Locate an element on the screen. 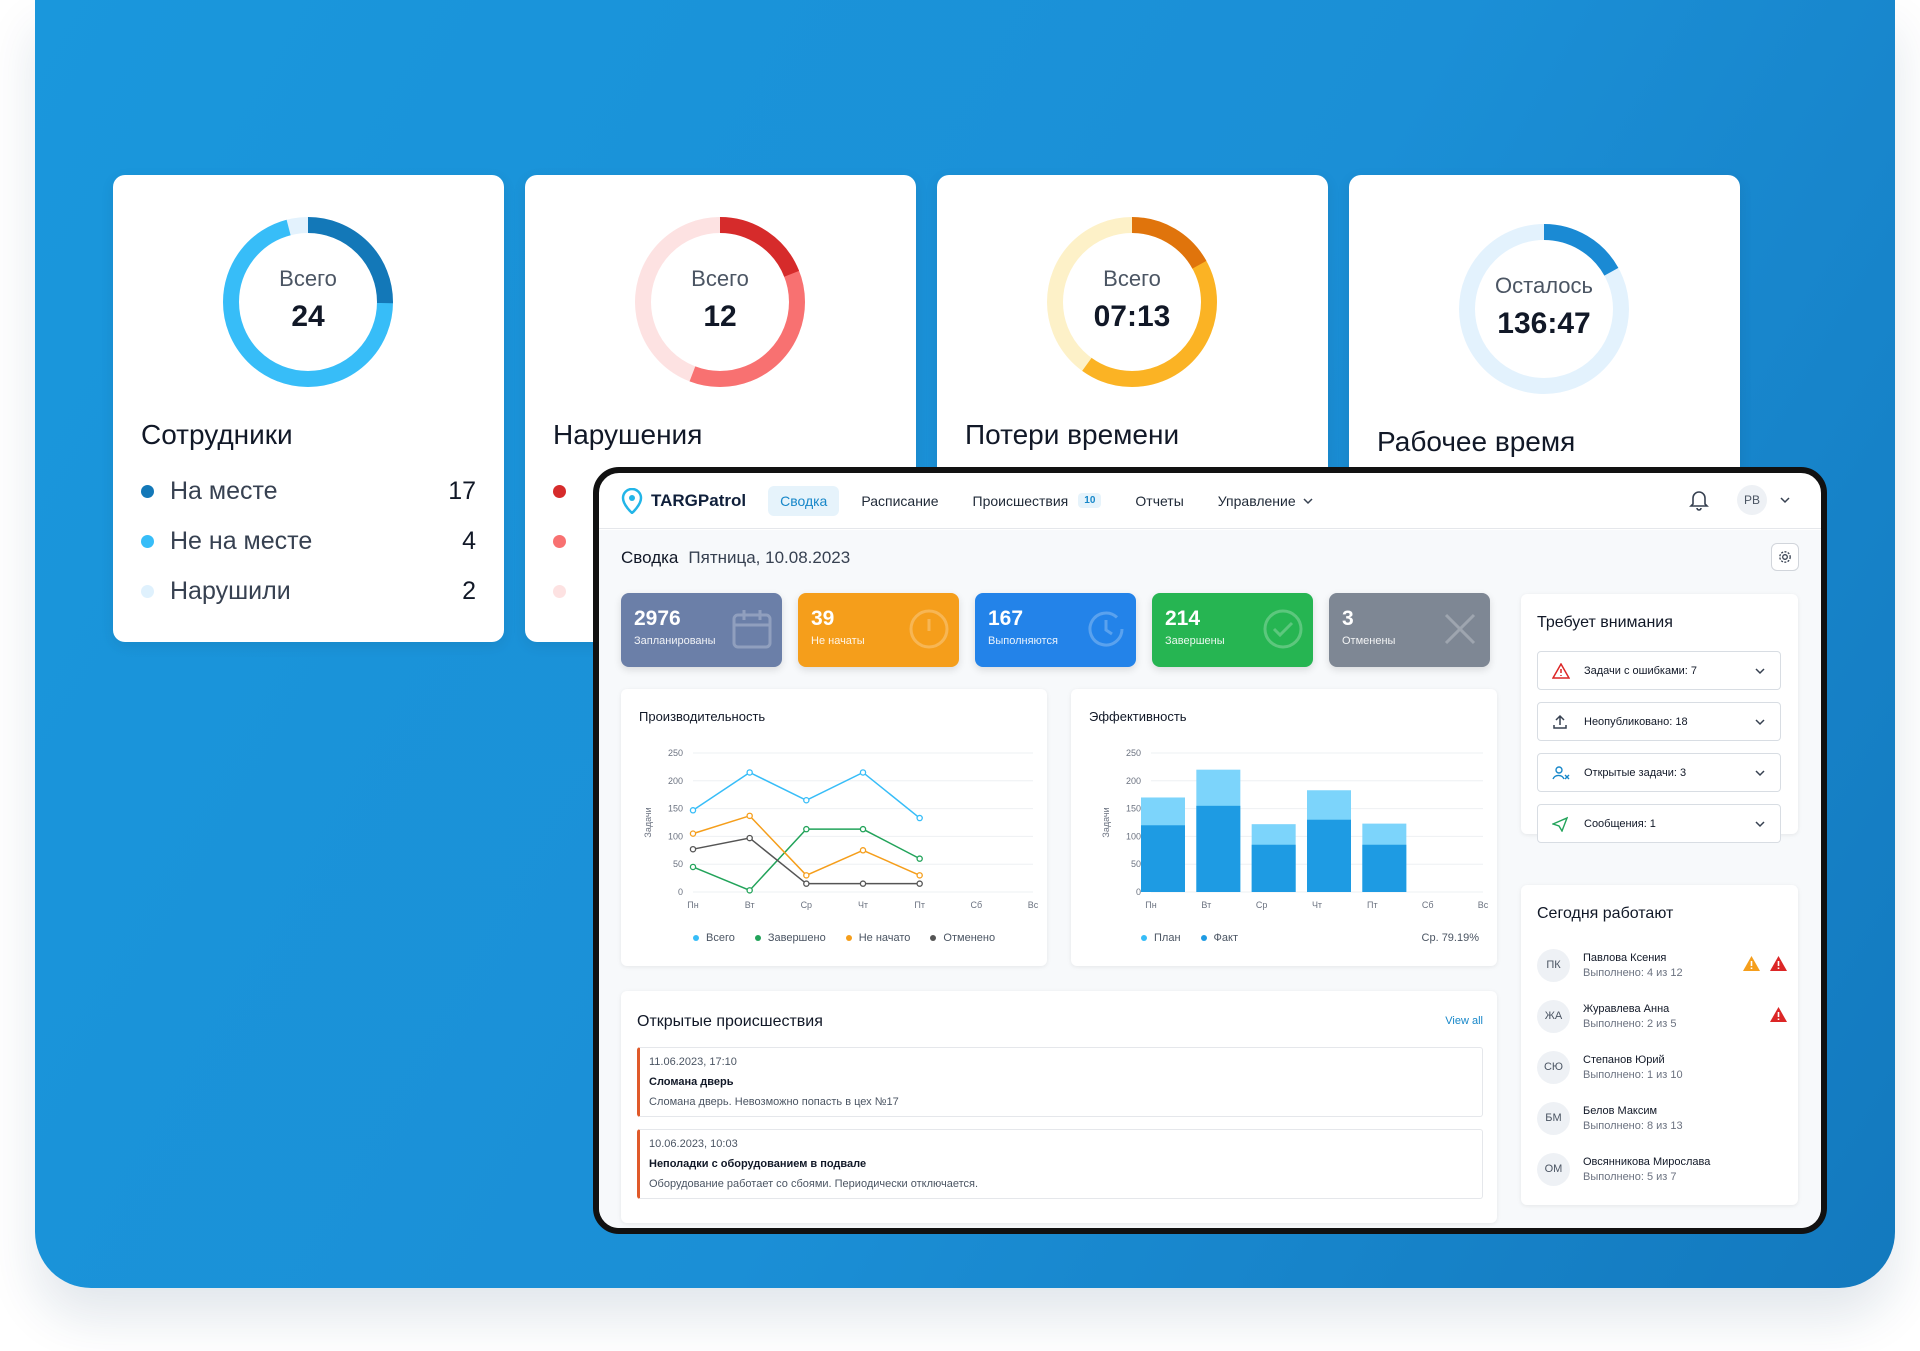  warning-icon is located at coordinates (1561, 670).